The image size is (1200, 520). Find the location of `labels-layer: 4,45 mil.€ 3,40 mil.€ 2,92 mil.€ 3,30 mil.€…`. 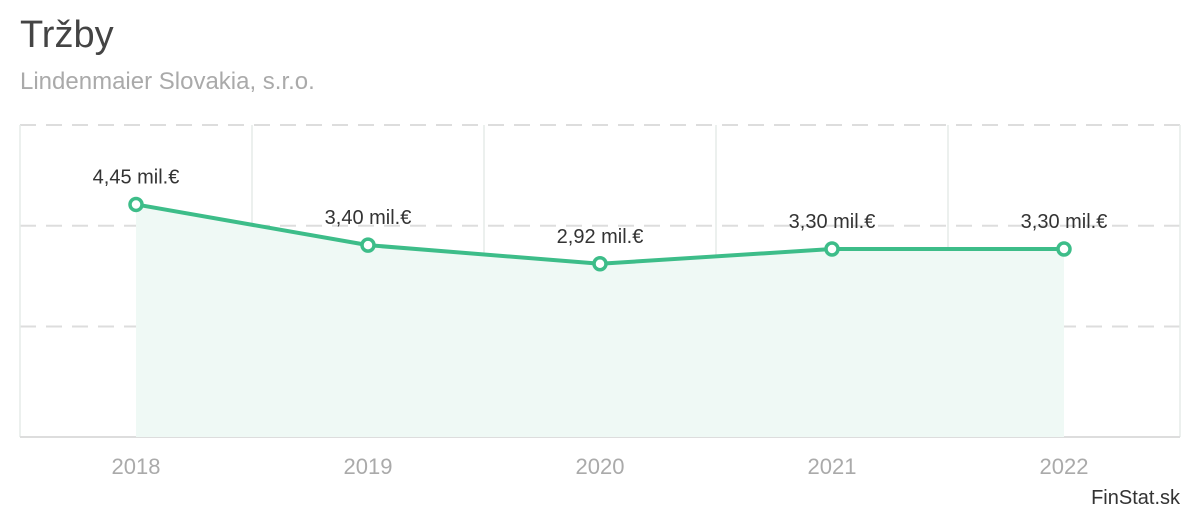

labels-layer: 4,45 mil.€ 3,40 mil.€ 2,92 mil.€ 3,30 mil.€… is located at coordinates (600, 206).